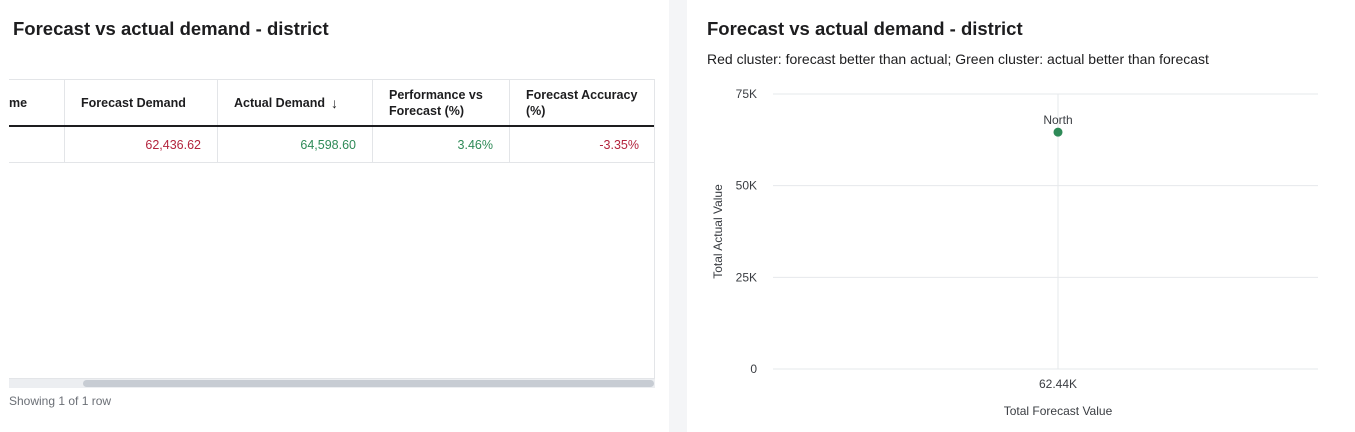  Describe the element at coordinates (1057, 120) in the screenshot. I see `data-point-label: North` at that location.